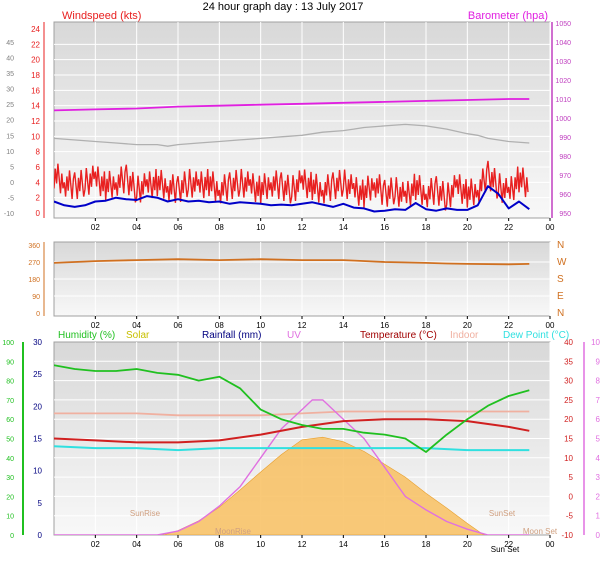 Image resolution: width=608 pixels, height=561 pixels. I want to click on legend-2: Rainfall (mm), so click(231, 335).